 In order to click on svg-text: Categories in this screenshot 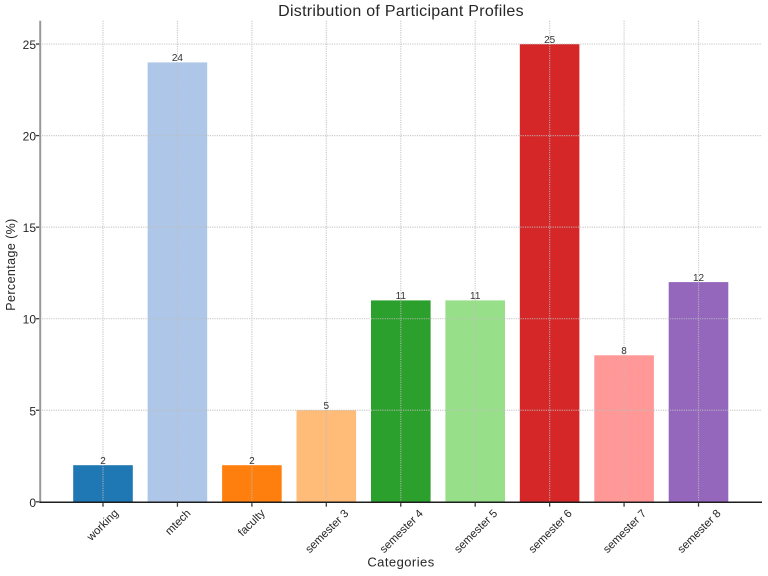, I will do `click(400, 562)`.